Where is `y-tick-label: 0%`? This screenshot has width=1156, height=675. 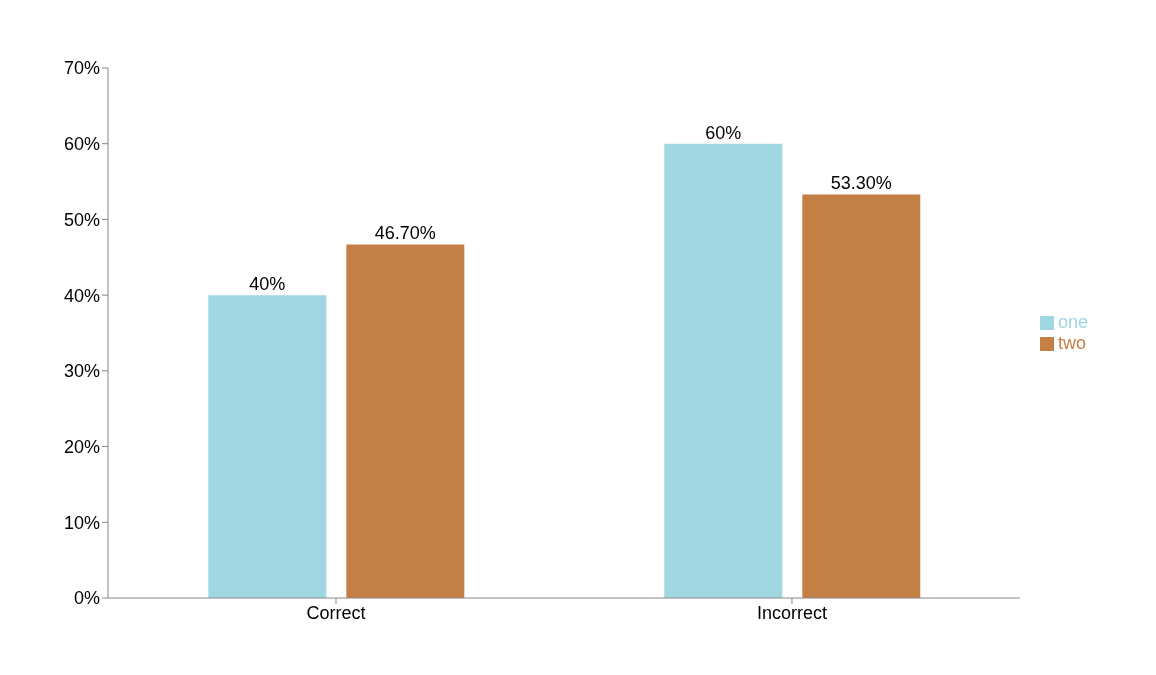
y-tick-label: 0% is located at coordinates (86, 598).